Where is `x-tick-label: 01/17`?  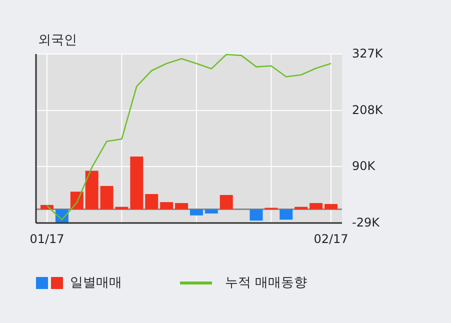
x-tick-label: 01/17 is located at coordinates (47, 239).